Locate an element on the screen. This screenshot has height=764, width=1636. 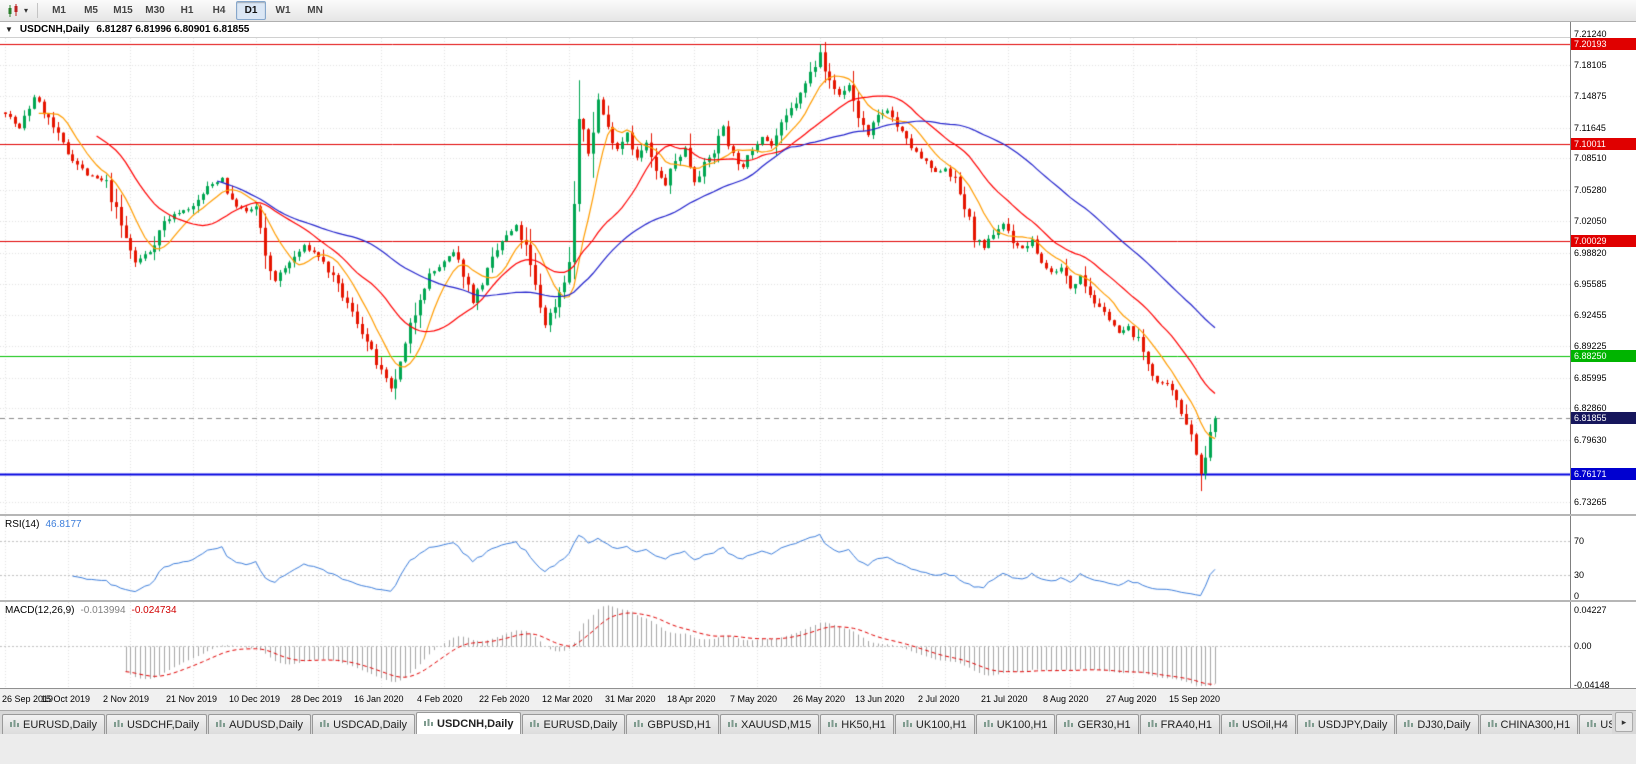
price-label-plain: 7.02050 is located at coordinates (1590, 221).